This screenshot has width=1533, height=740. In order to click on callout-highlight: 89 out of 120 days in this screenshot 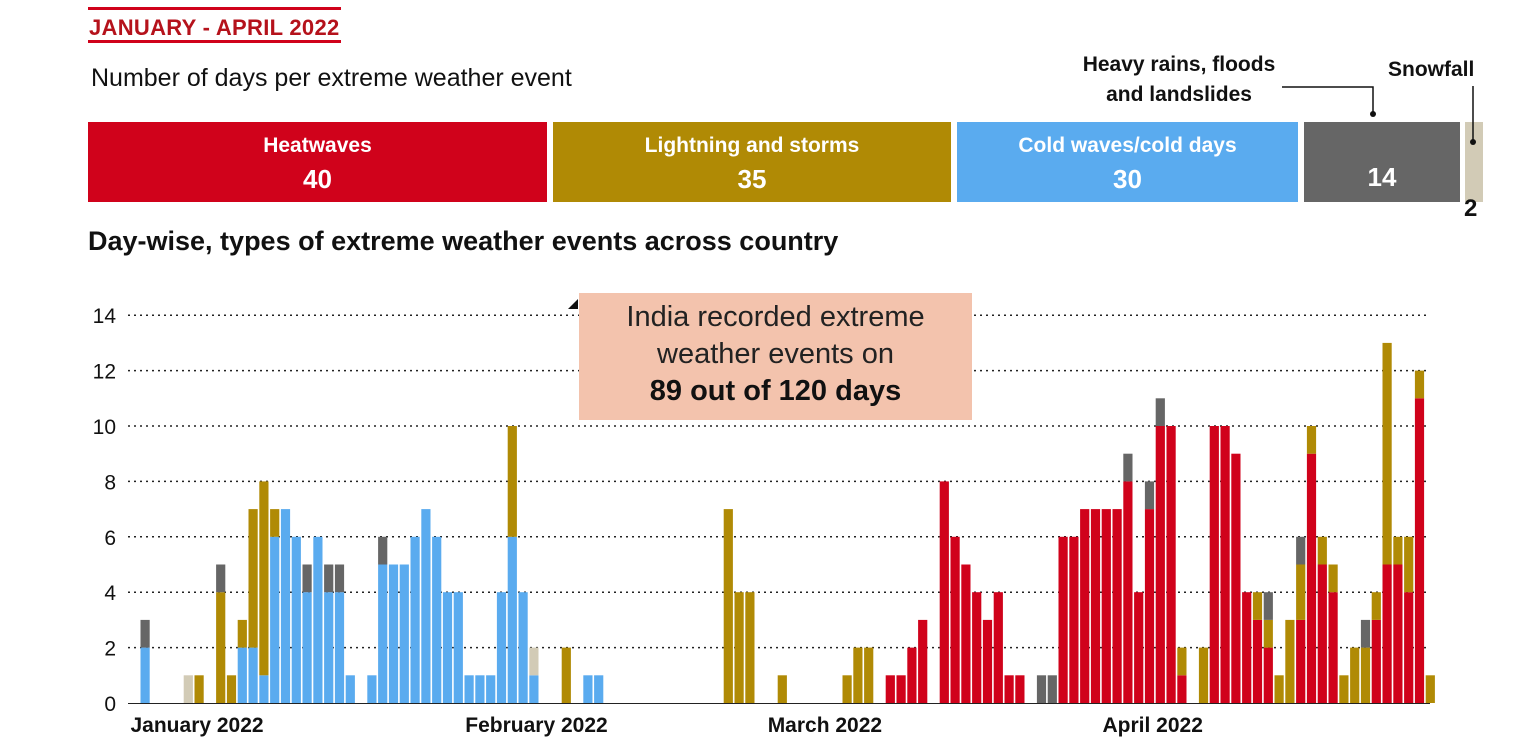, I will do `click(775, 391)`.